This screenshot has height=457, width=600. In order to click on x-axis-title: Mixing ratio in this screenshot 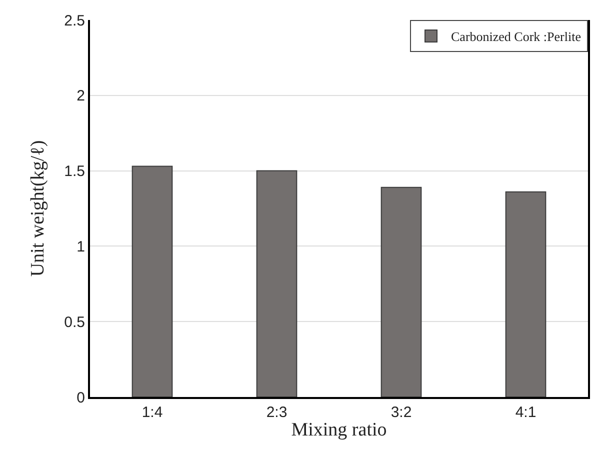, I will do `click(339, 429)`.